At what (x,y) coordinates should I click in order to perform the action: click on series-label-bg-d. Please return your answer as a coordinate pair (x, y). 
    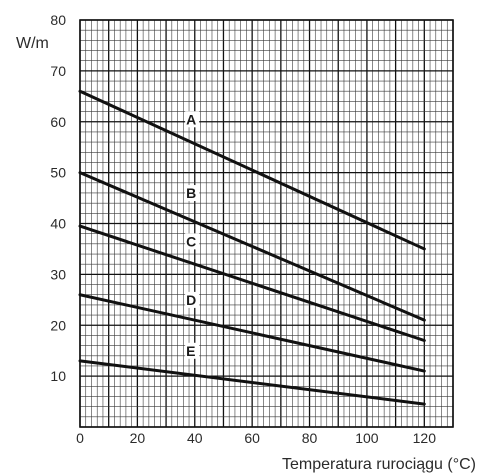
    Looking at the image, I should click on (192, 299).